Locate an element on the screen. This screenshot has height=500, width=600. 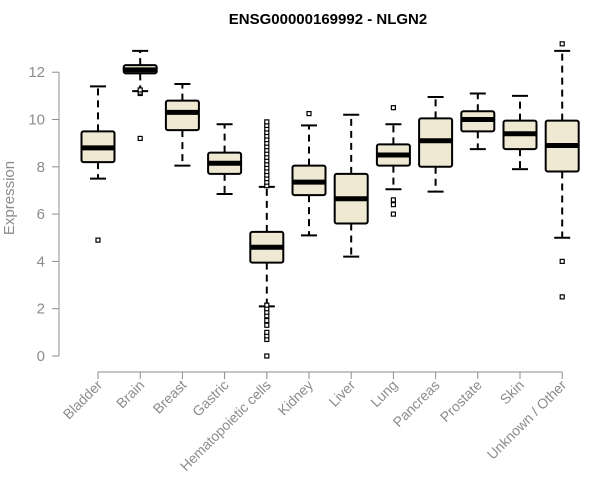
x-tick-label-lung: Lung is located at coordinates (383, 393).